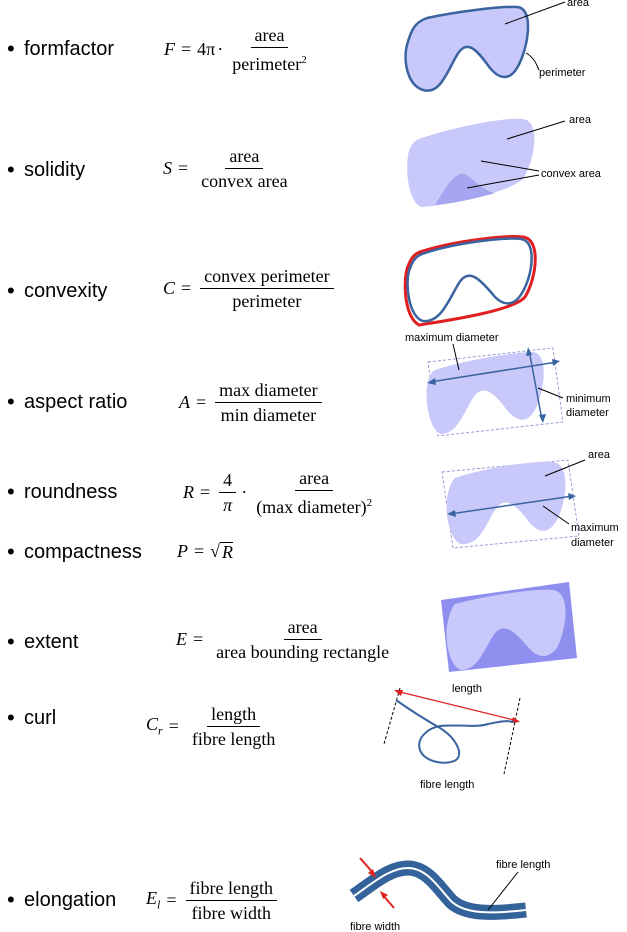 Image resolution: width=627 pixels, height=932 pixels. Describe the element at coordinates (504, 160) in the screenshot. I see `solidity-figure: area convex area` at that location.